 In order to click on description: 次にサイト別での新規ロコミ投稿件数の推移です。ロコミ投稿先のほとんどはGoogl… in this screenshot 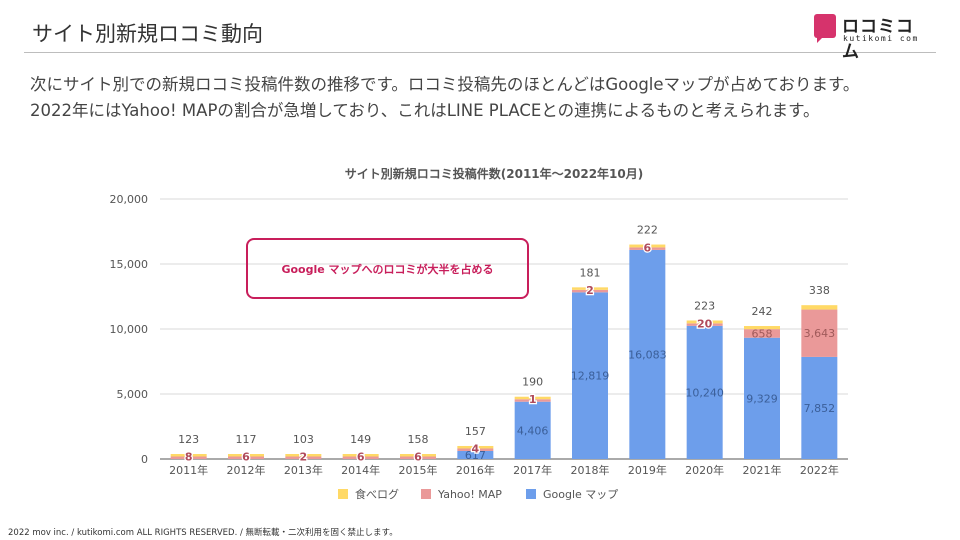, I will do `click(480, 98)`.